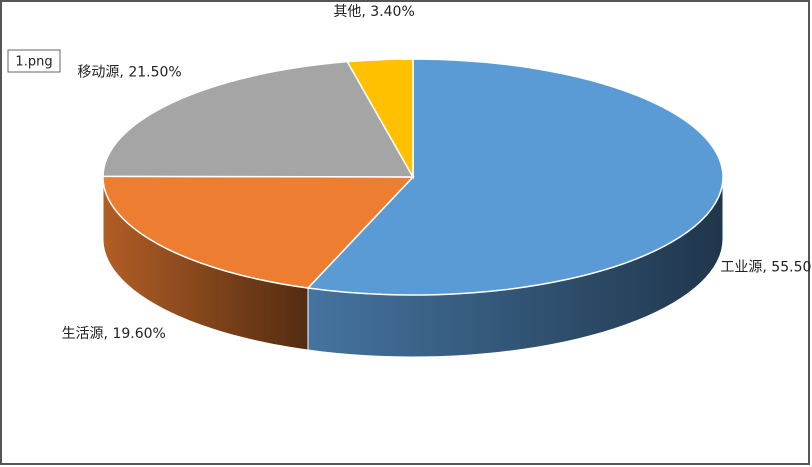 The image size is (812, 467). What do you see at coordinates (373, 12) in the screenshot?
I see `data-label: 其他, 3.40%` at bounding box center [373, 12].